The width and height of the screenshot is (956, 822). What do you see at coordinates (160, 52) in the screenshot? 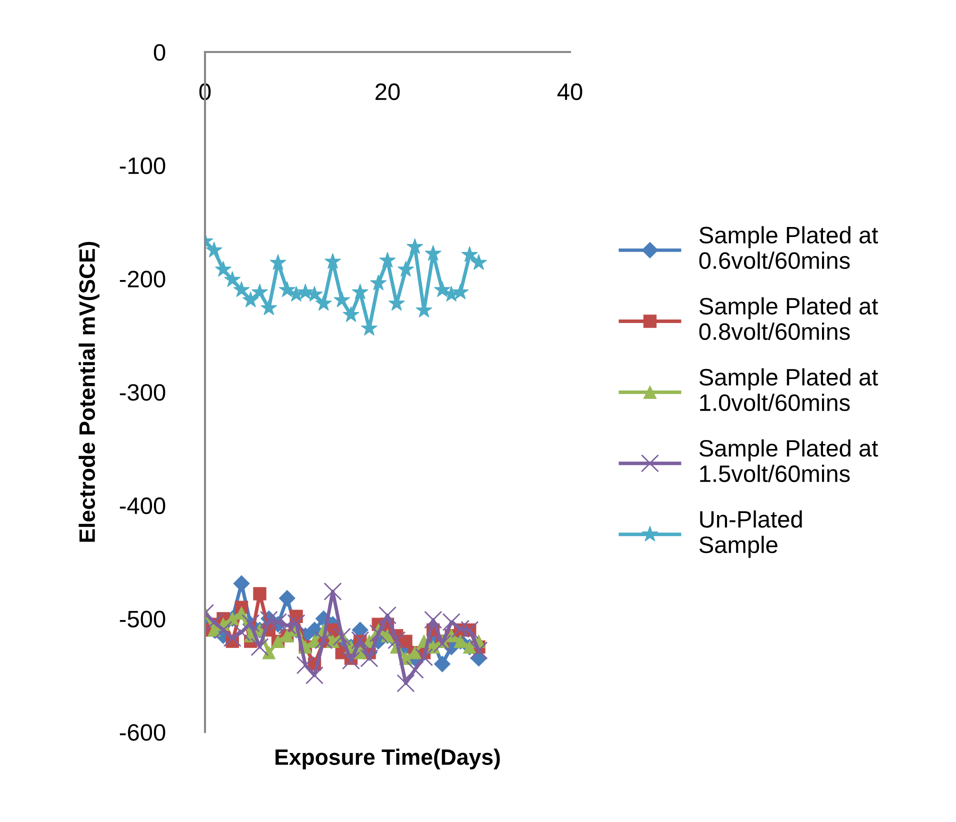
I see `y-tick-label: 0` at bounding box center [160, 52].